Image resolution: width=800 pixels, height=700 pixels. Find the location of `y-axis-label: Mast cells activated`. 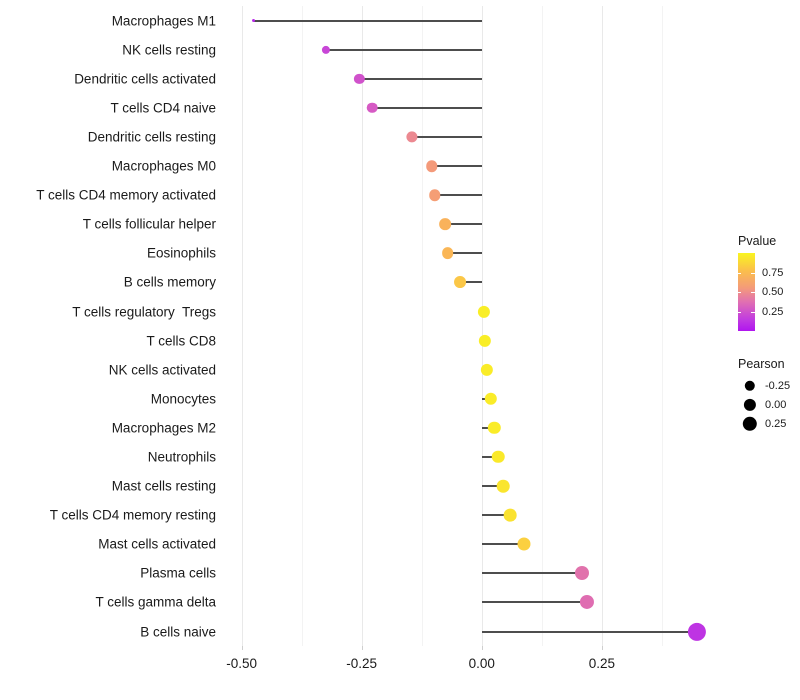

y-axis-label: Mast cells activated is located at coordinates (157, 544).